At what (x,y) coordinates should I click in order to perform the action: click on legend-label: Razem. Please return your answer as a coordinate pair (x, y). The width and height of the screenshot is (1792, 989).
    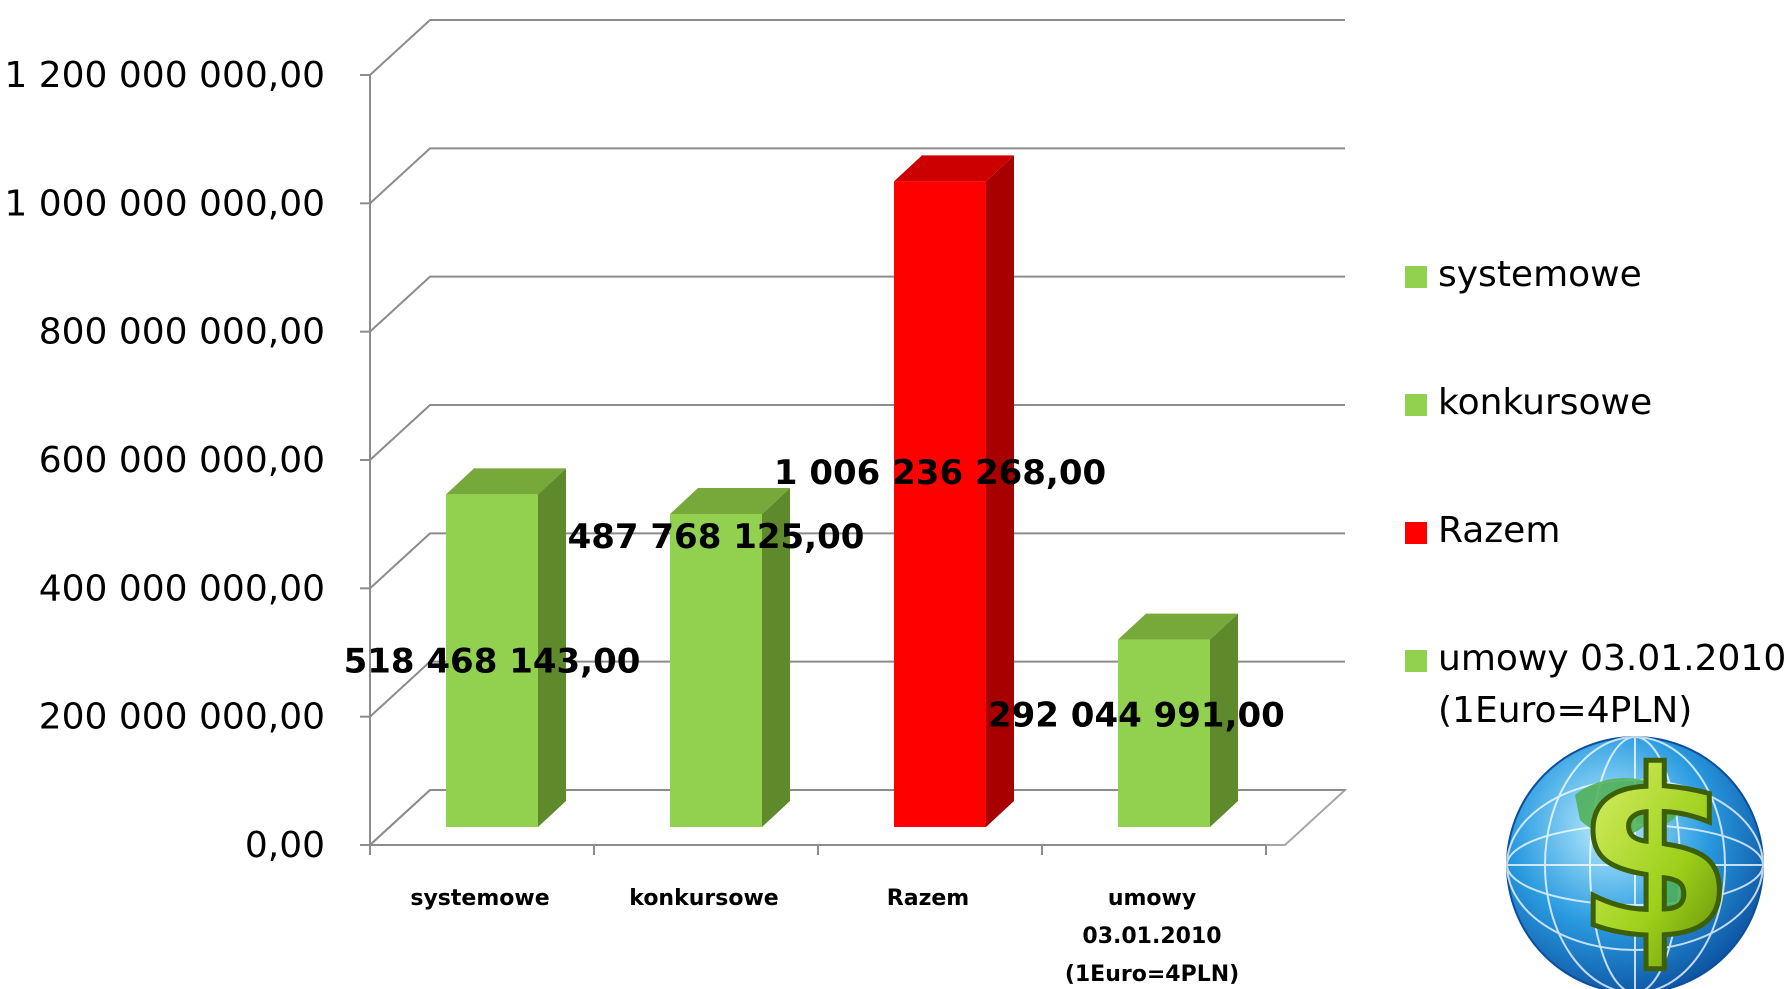
    Looking at the image, I should click on (1499, 530).